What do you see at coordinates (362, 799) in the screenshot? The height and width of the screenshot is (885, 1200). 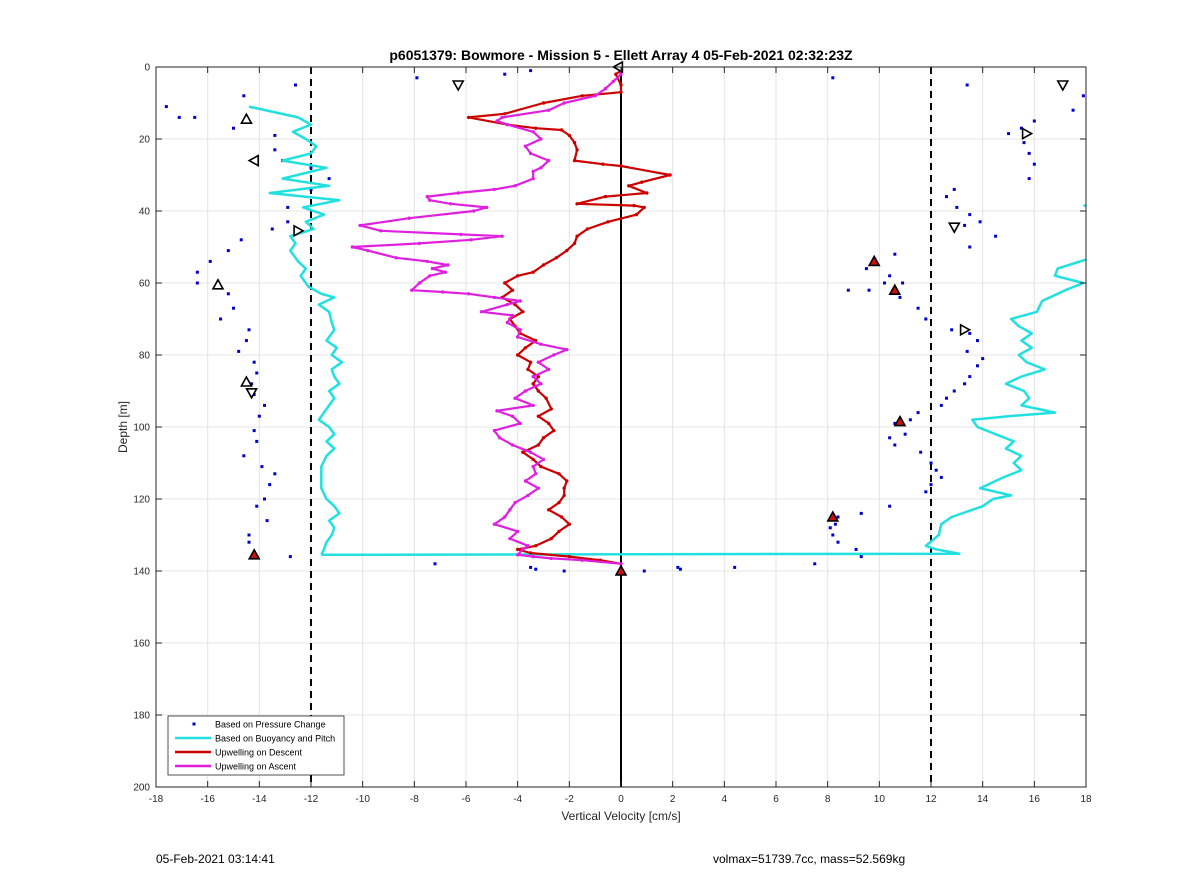 I see `x-tick-label: -10` at bounding box center [362, 799].